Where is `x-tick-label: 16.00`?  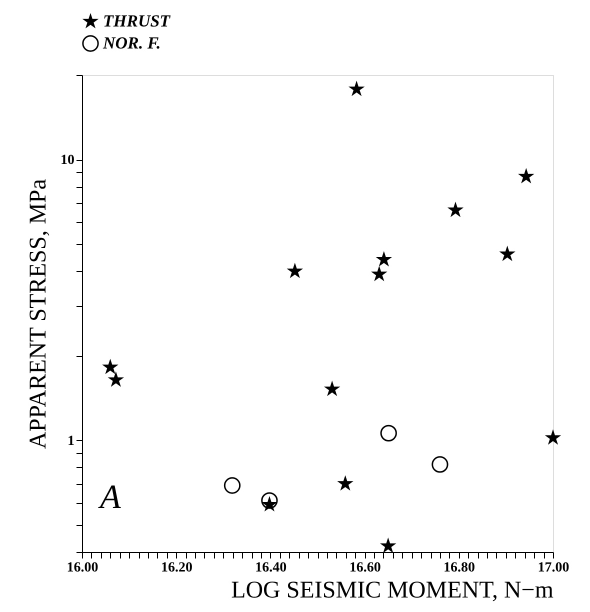
x-tick-label: 16.00 is located at coordinates (82, 568).